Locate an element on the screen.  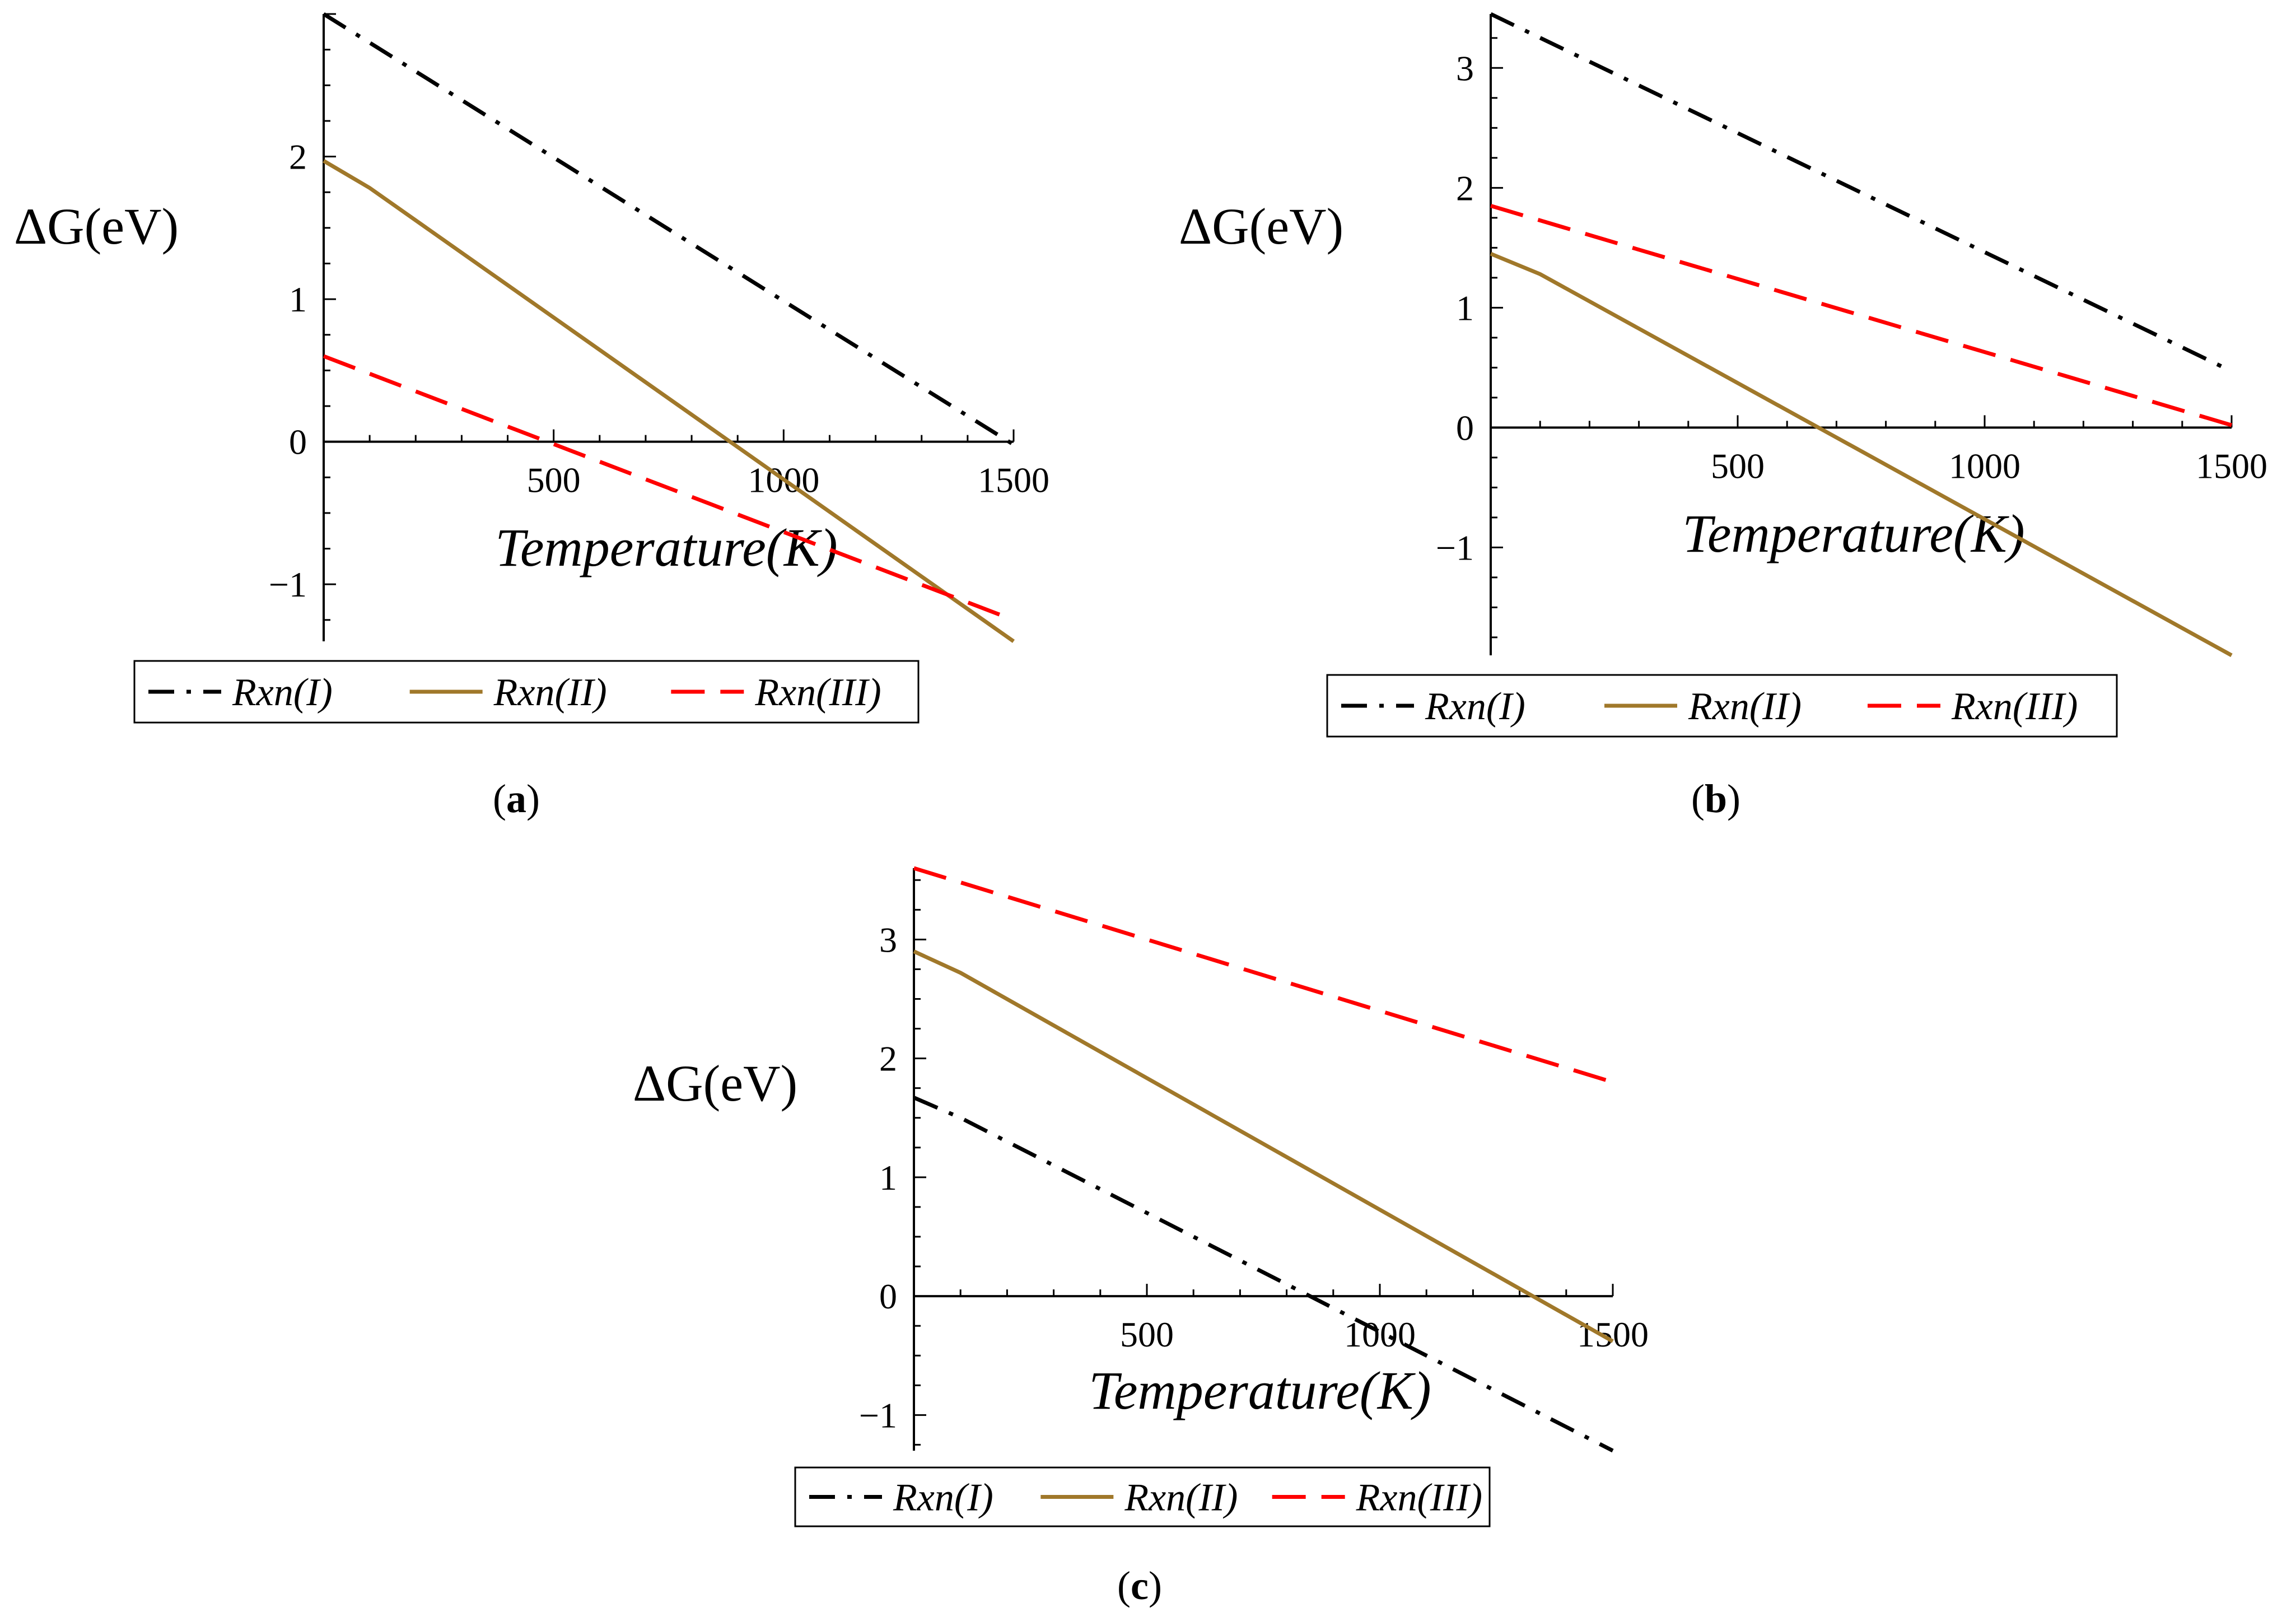
caption-a: (a) is located at coordinates (517, 798).